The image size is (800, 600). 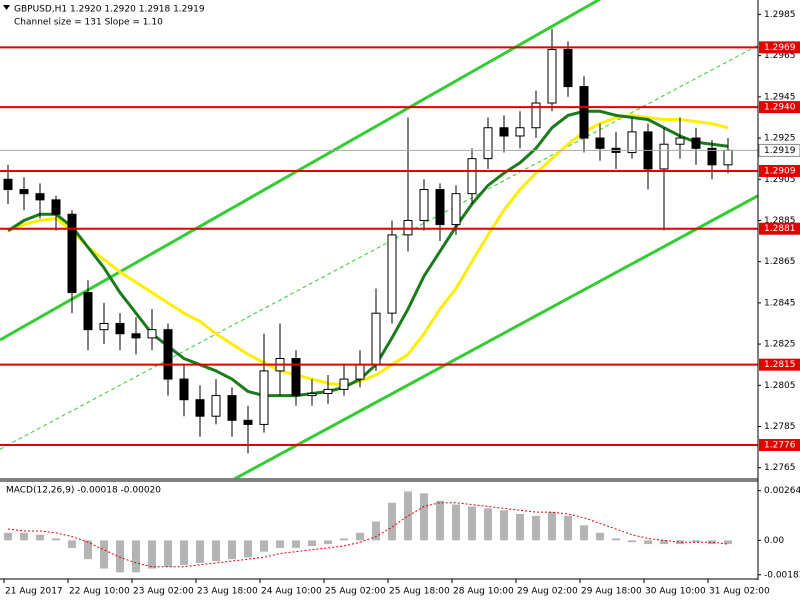 I want to click on x-tick-label: 25 Aug 18:00, so click(x=419, y=592).